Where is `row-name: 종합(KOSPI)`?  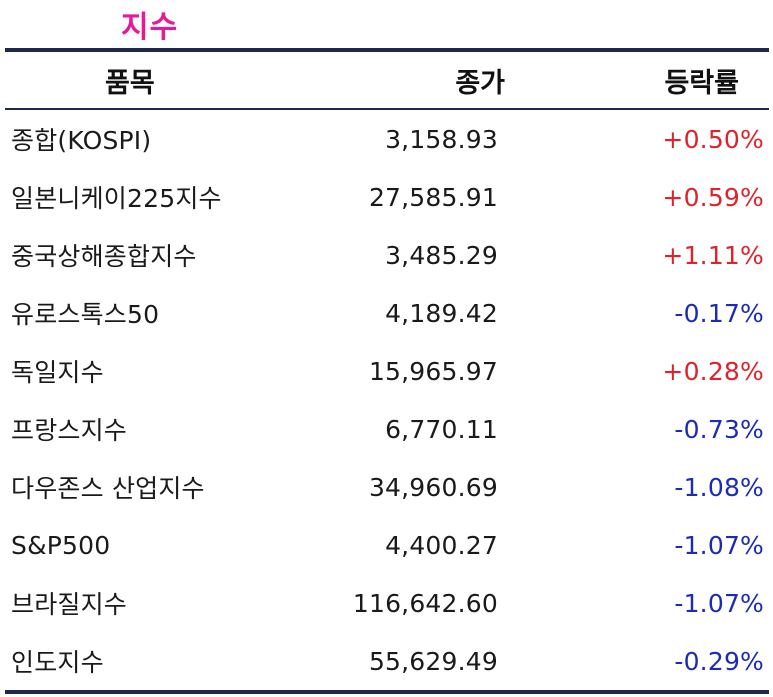
row-name: 종합(KOSPI) is located at coordinates (81, 140).